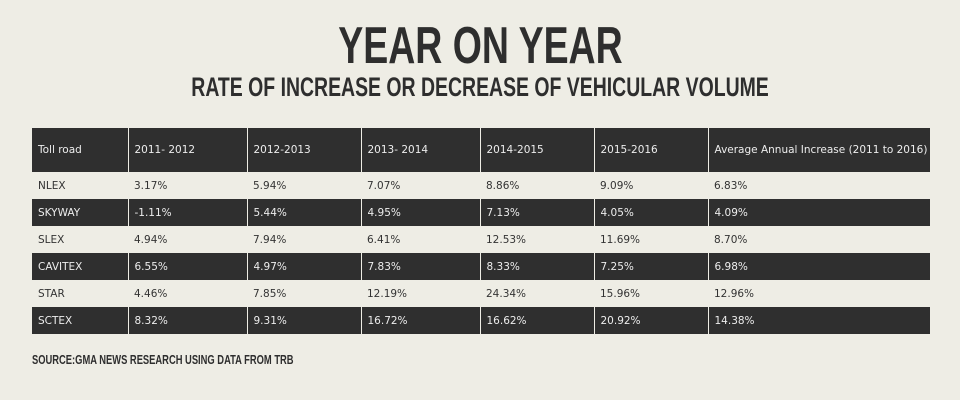 This screenshot has height=400, width=960. What do you see at coordinates (536, 212) in the screenshot?
I see `rate-cell: 7.13%` at bounding box center [536, 212].